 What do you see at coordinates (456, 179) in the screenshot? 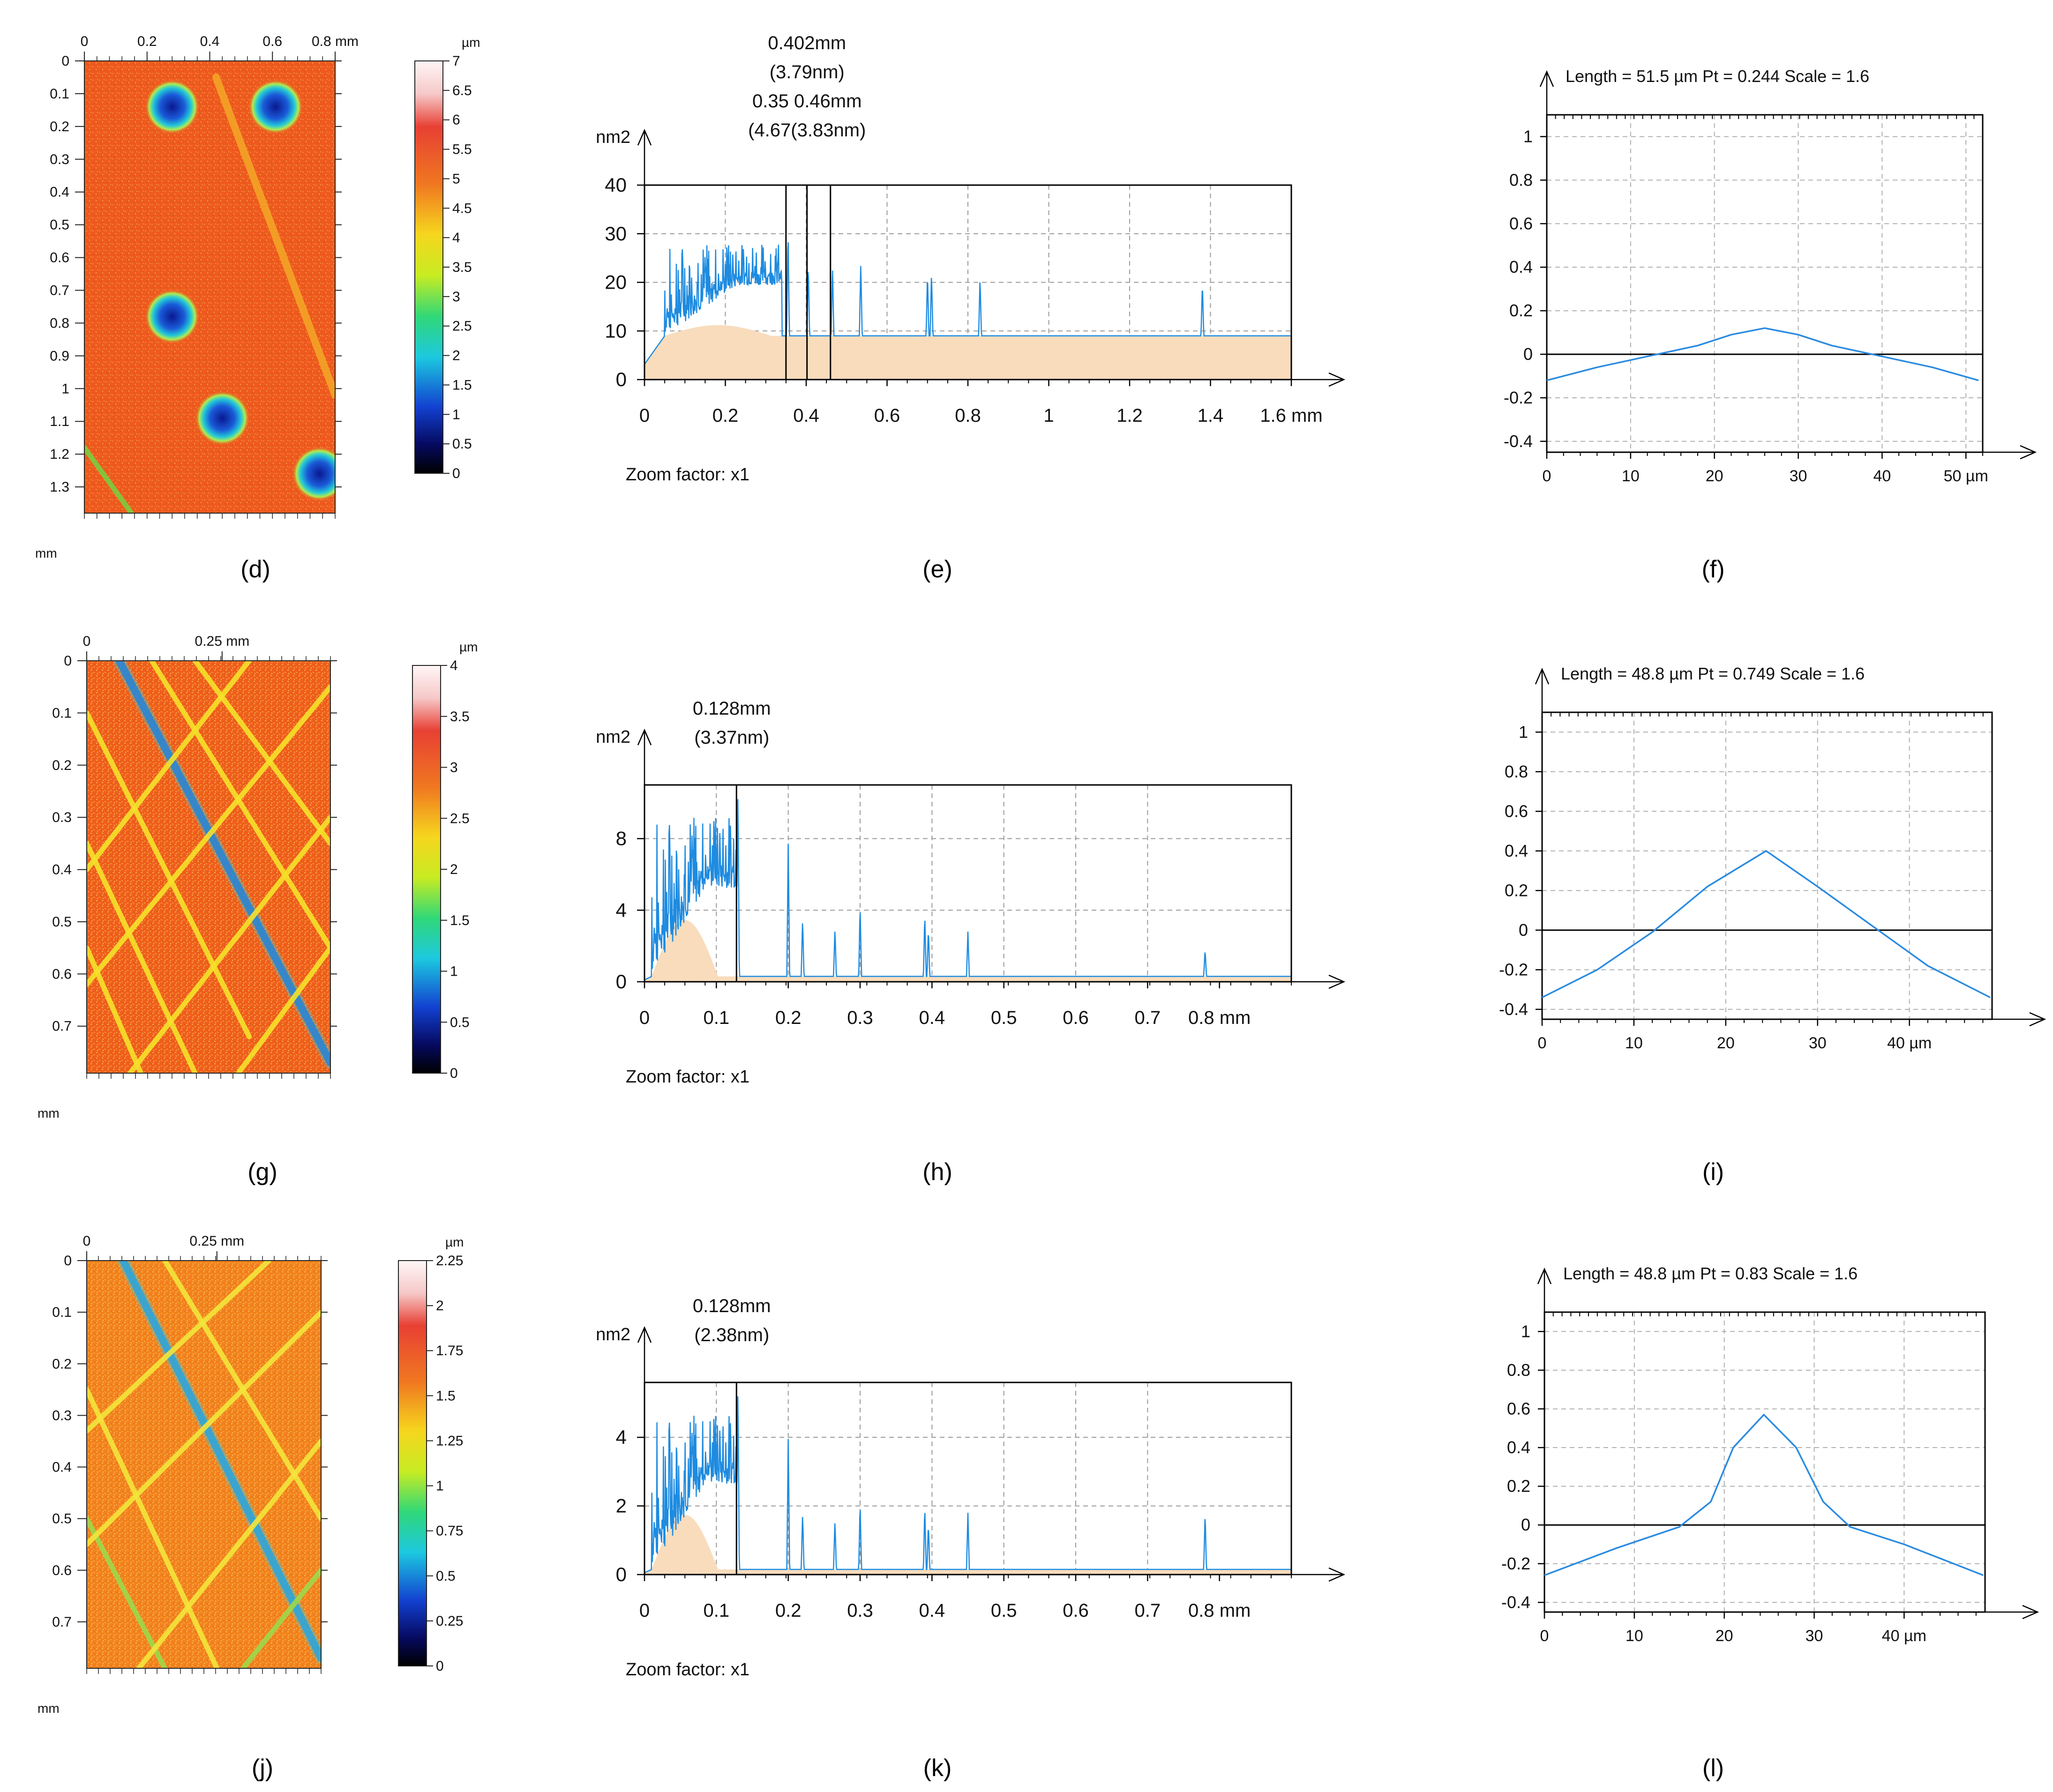
I see `colorbar-tick-label: 5` at bounding box center [456, 179].